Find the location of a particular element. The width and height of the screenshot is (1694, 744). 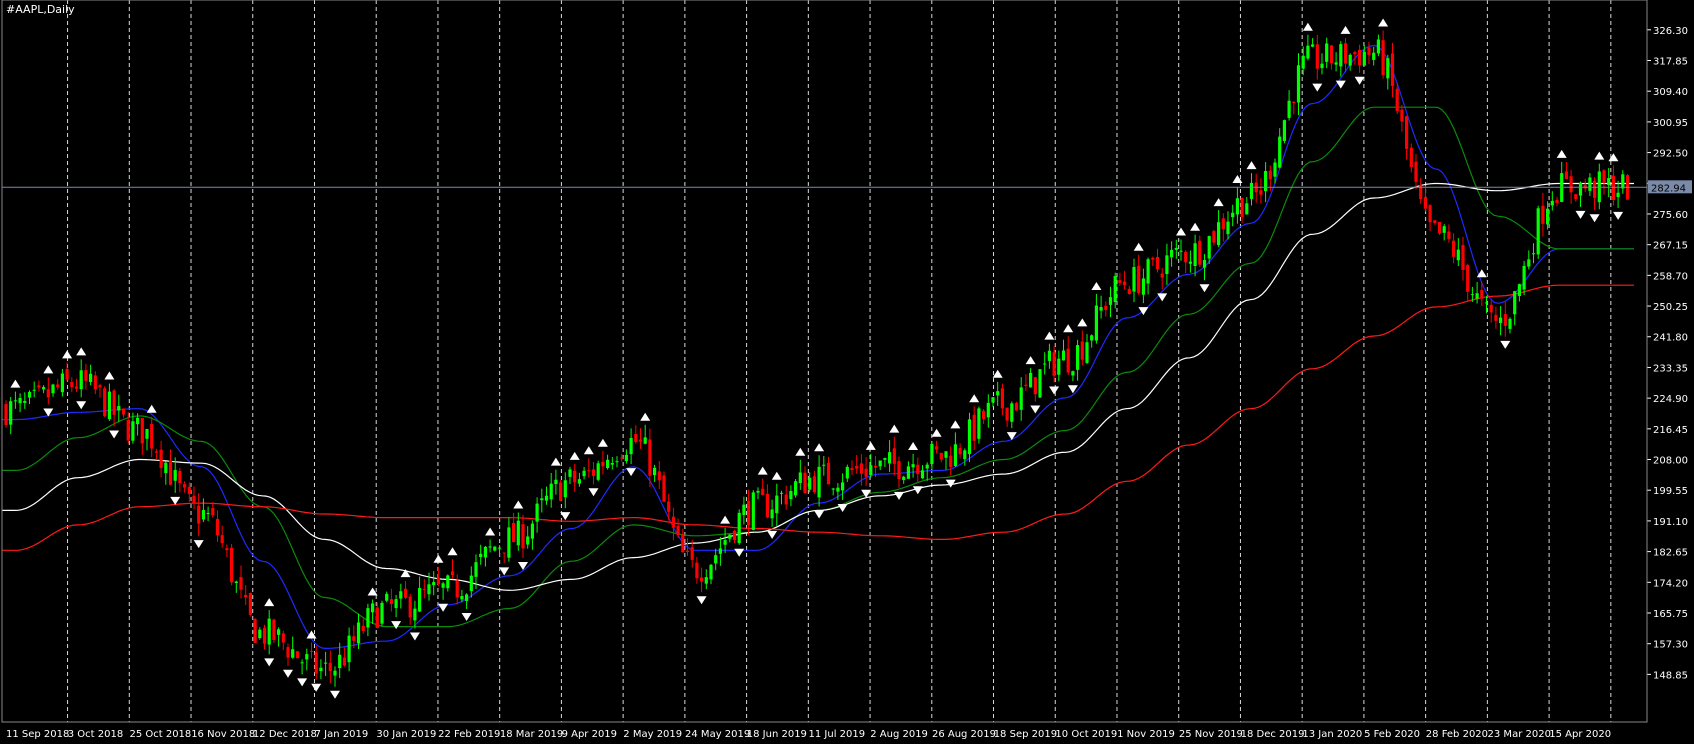

y-tick-label: 267.15 is located at coordinates (1670, 246).